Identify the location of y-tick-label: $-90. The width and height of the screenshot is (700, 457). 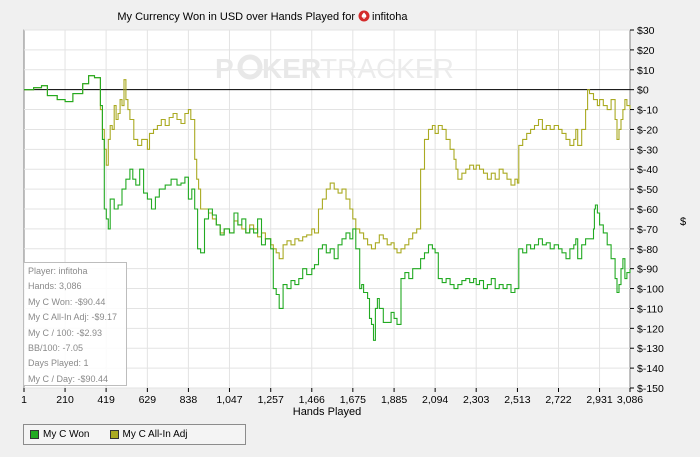
(647, 270).